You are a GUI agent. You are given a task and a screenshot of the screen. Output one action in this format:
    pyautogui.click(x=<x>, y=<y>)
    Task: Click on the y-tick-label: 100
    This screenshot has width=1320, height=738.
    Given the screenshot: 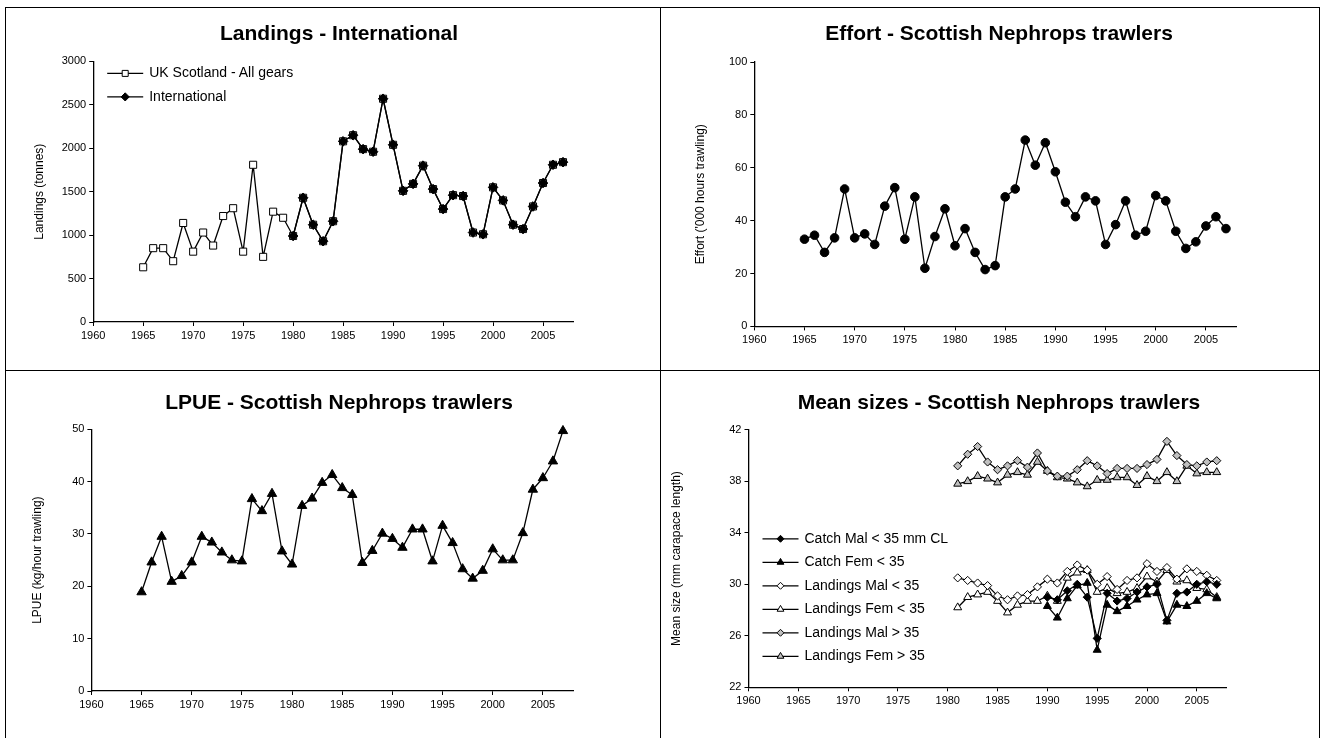 What is the action you would take?
    pyautogui.click(x=738, y=61)
    